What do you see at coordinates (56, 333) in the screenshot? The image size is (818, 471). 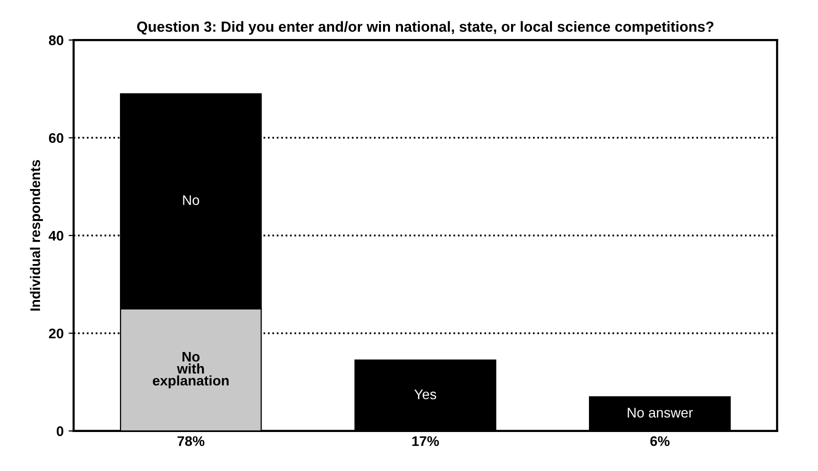 I see `y-tick-label: 20` at bounding box center [56, 333].